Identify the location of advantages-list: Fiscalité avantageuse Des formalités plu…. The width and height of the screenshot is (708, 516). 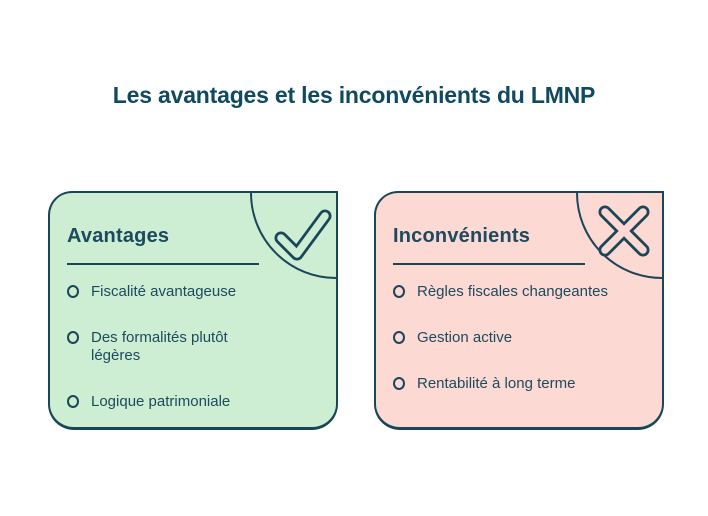
(193, 347).